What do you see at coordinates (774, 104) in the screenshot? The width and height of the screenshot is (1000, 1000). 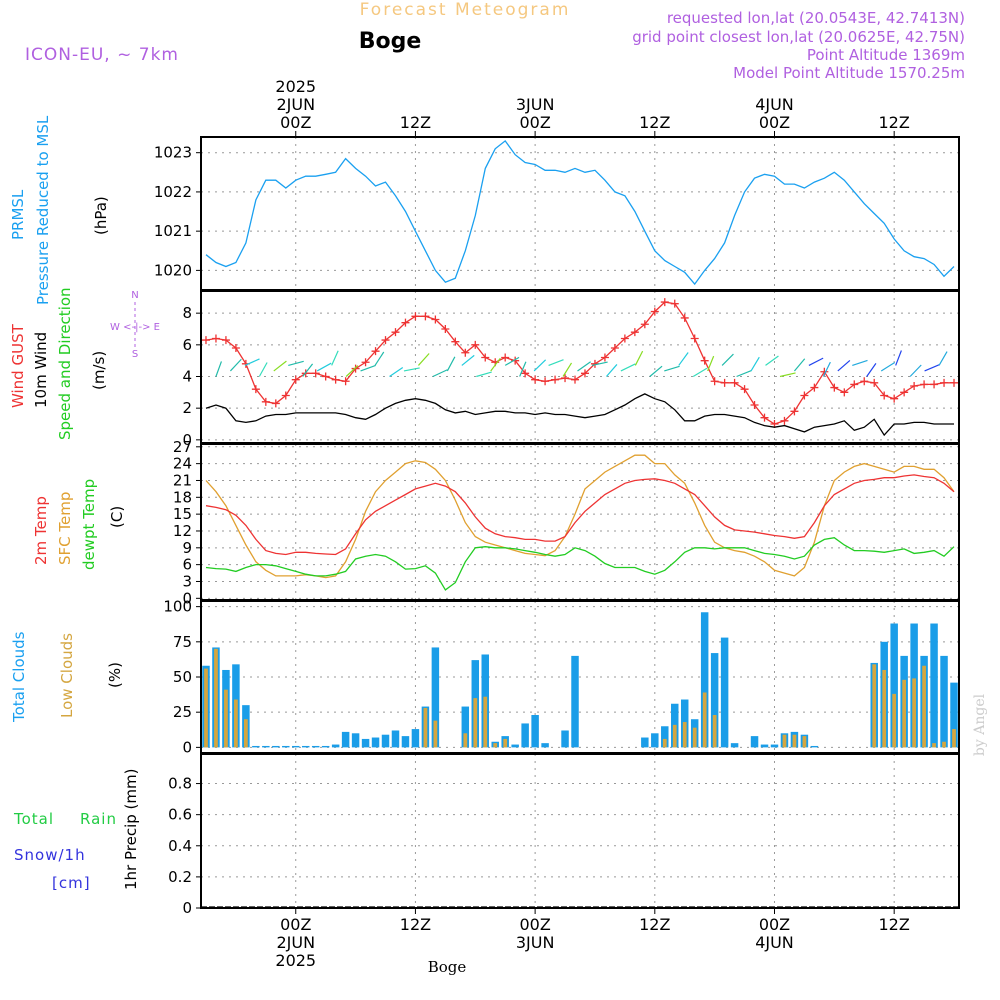 I see `top-time-label: 4JUN` at bounding box center [774, 104].